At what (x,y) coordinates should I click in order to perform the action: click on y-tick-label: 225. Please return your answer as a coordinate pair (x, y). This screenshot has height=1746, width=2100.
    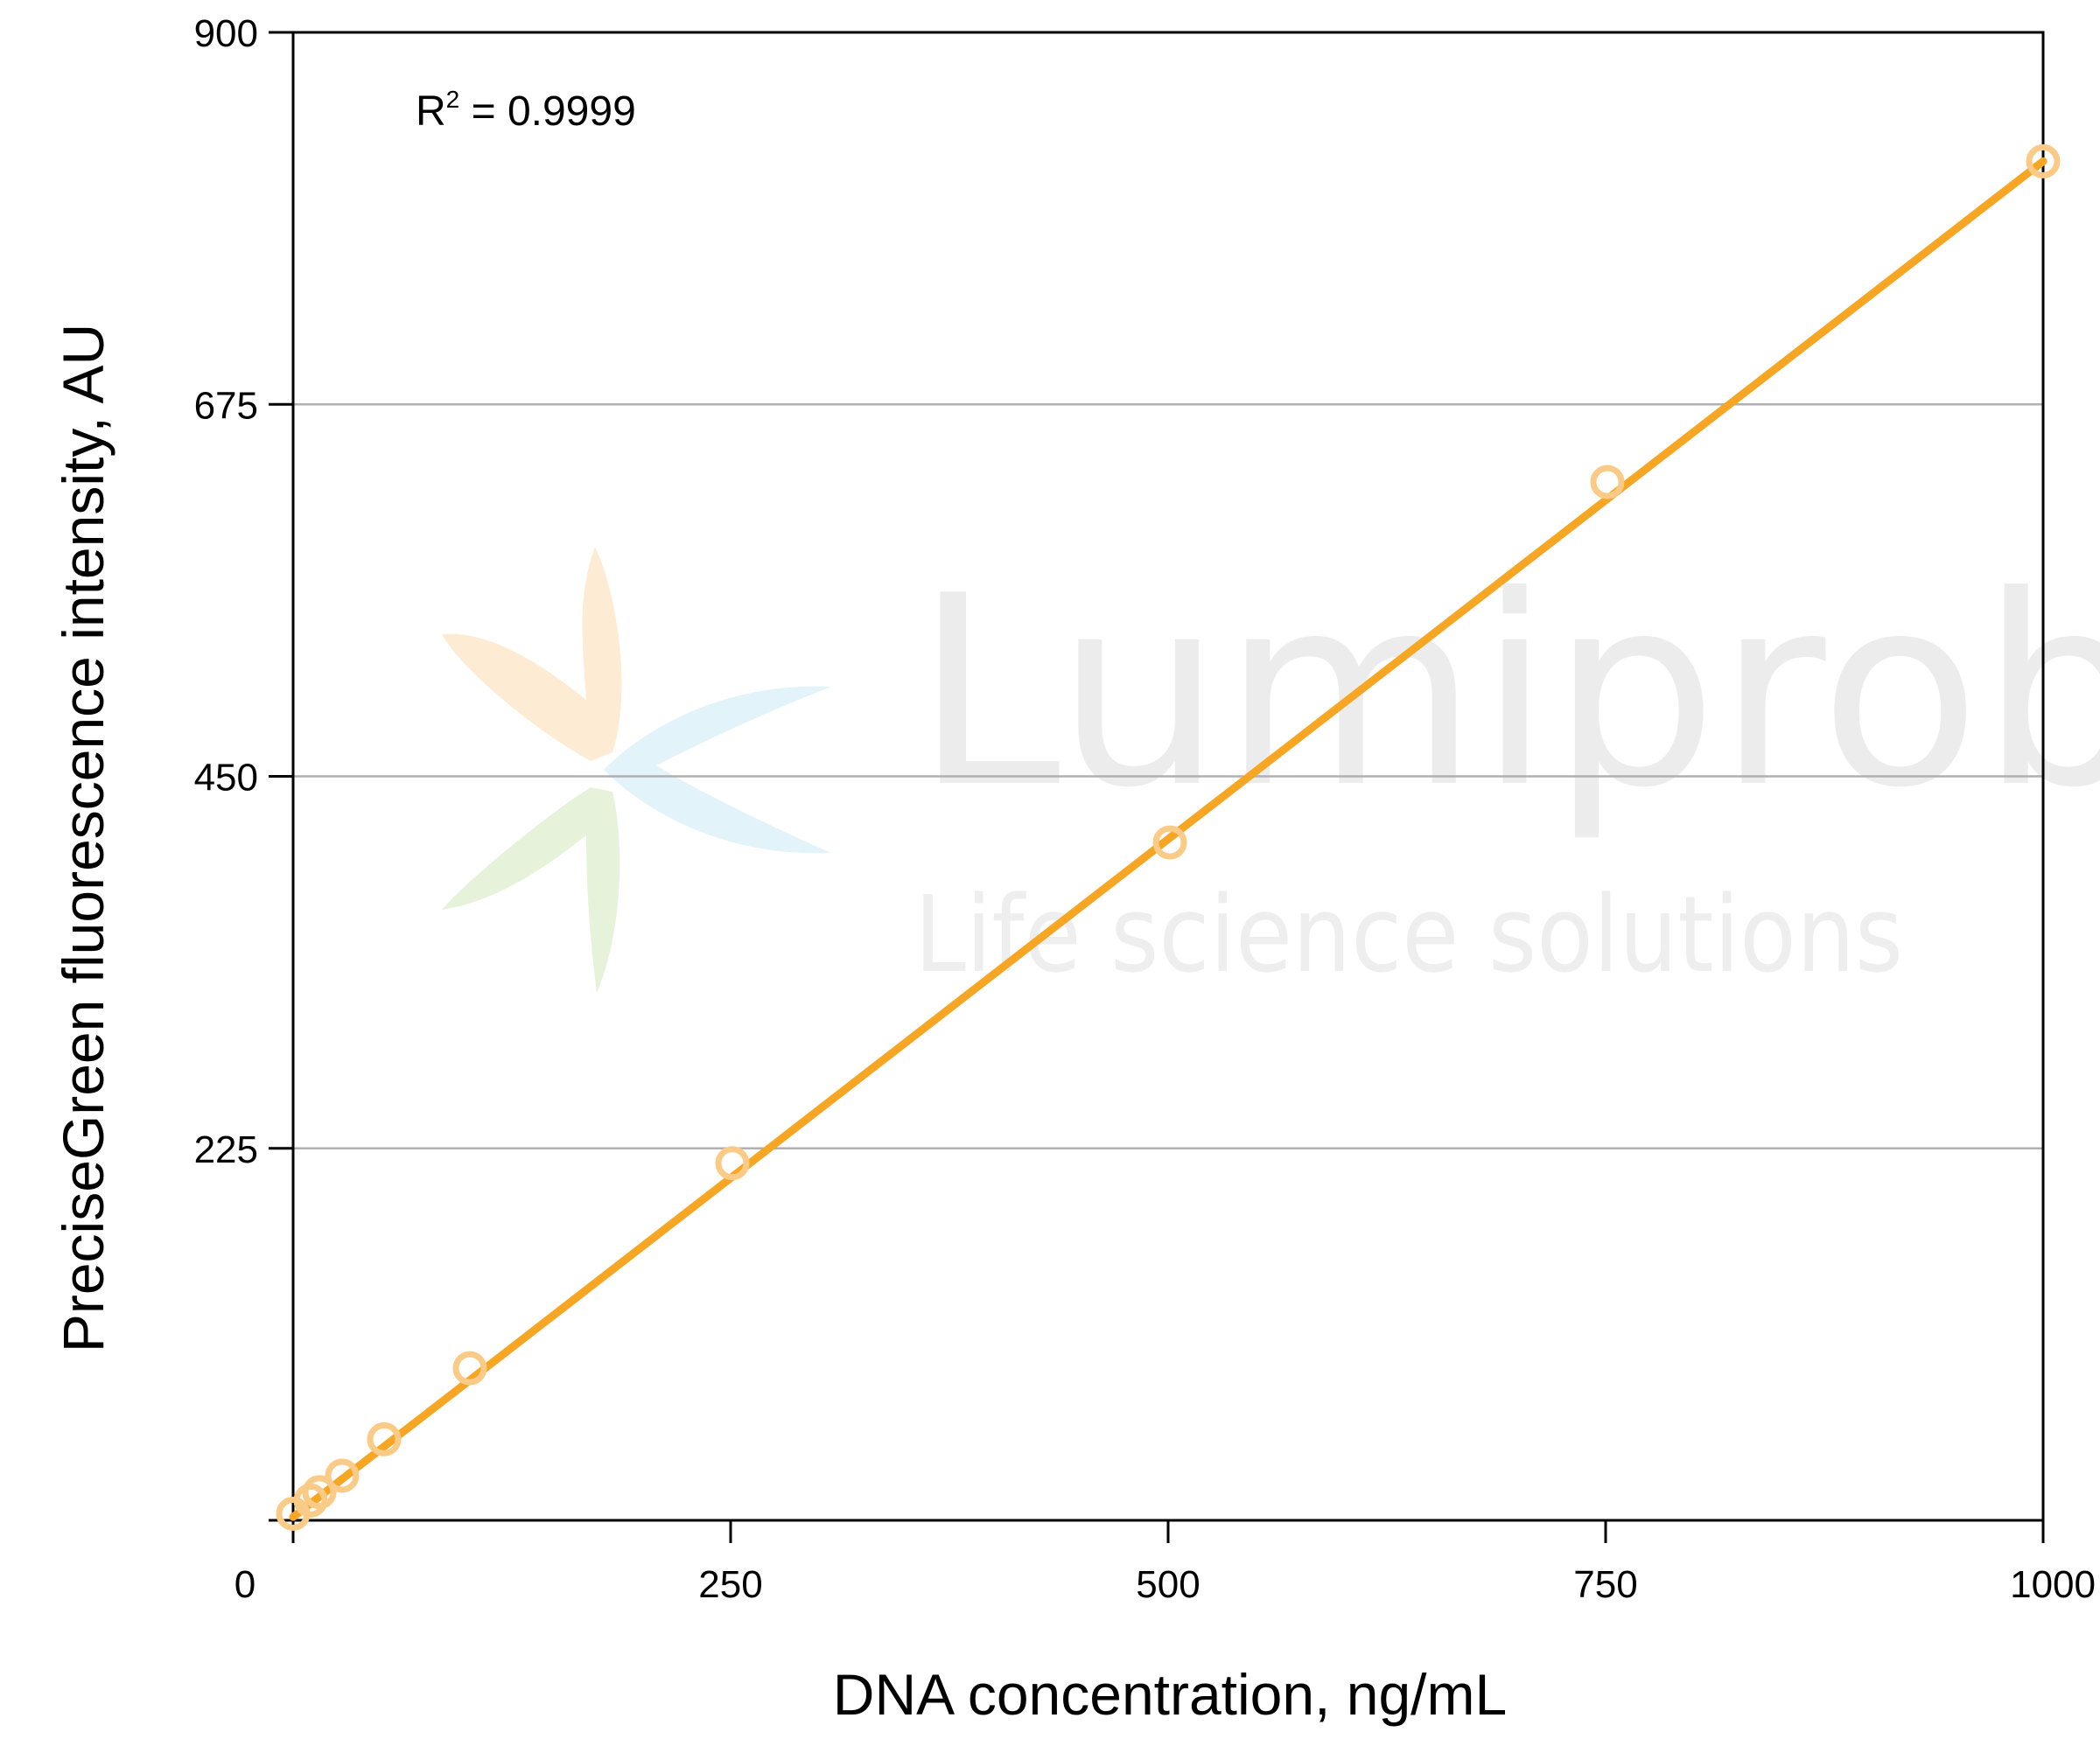
    Looking at the image, I should click on (226, 1149).